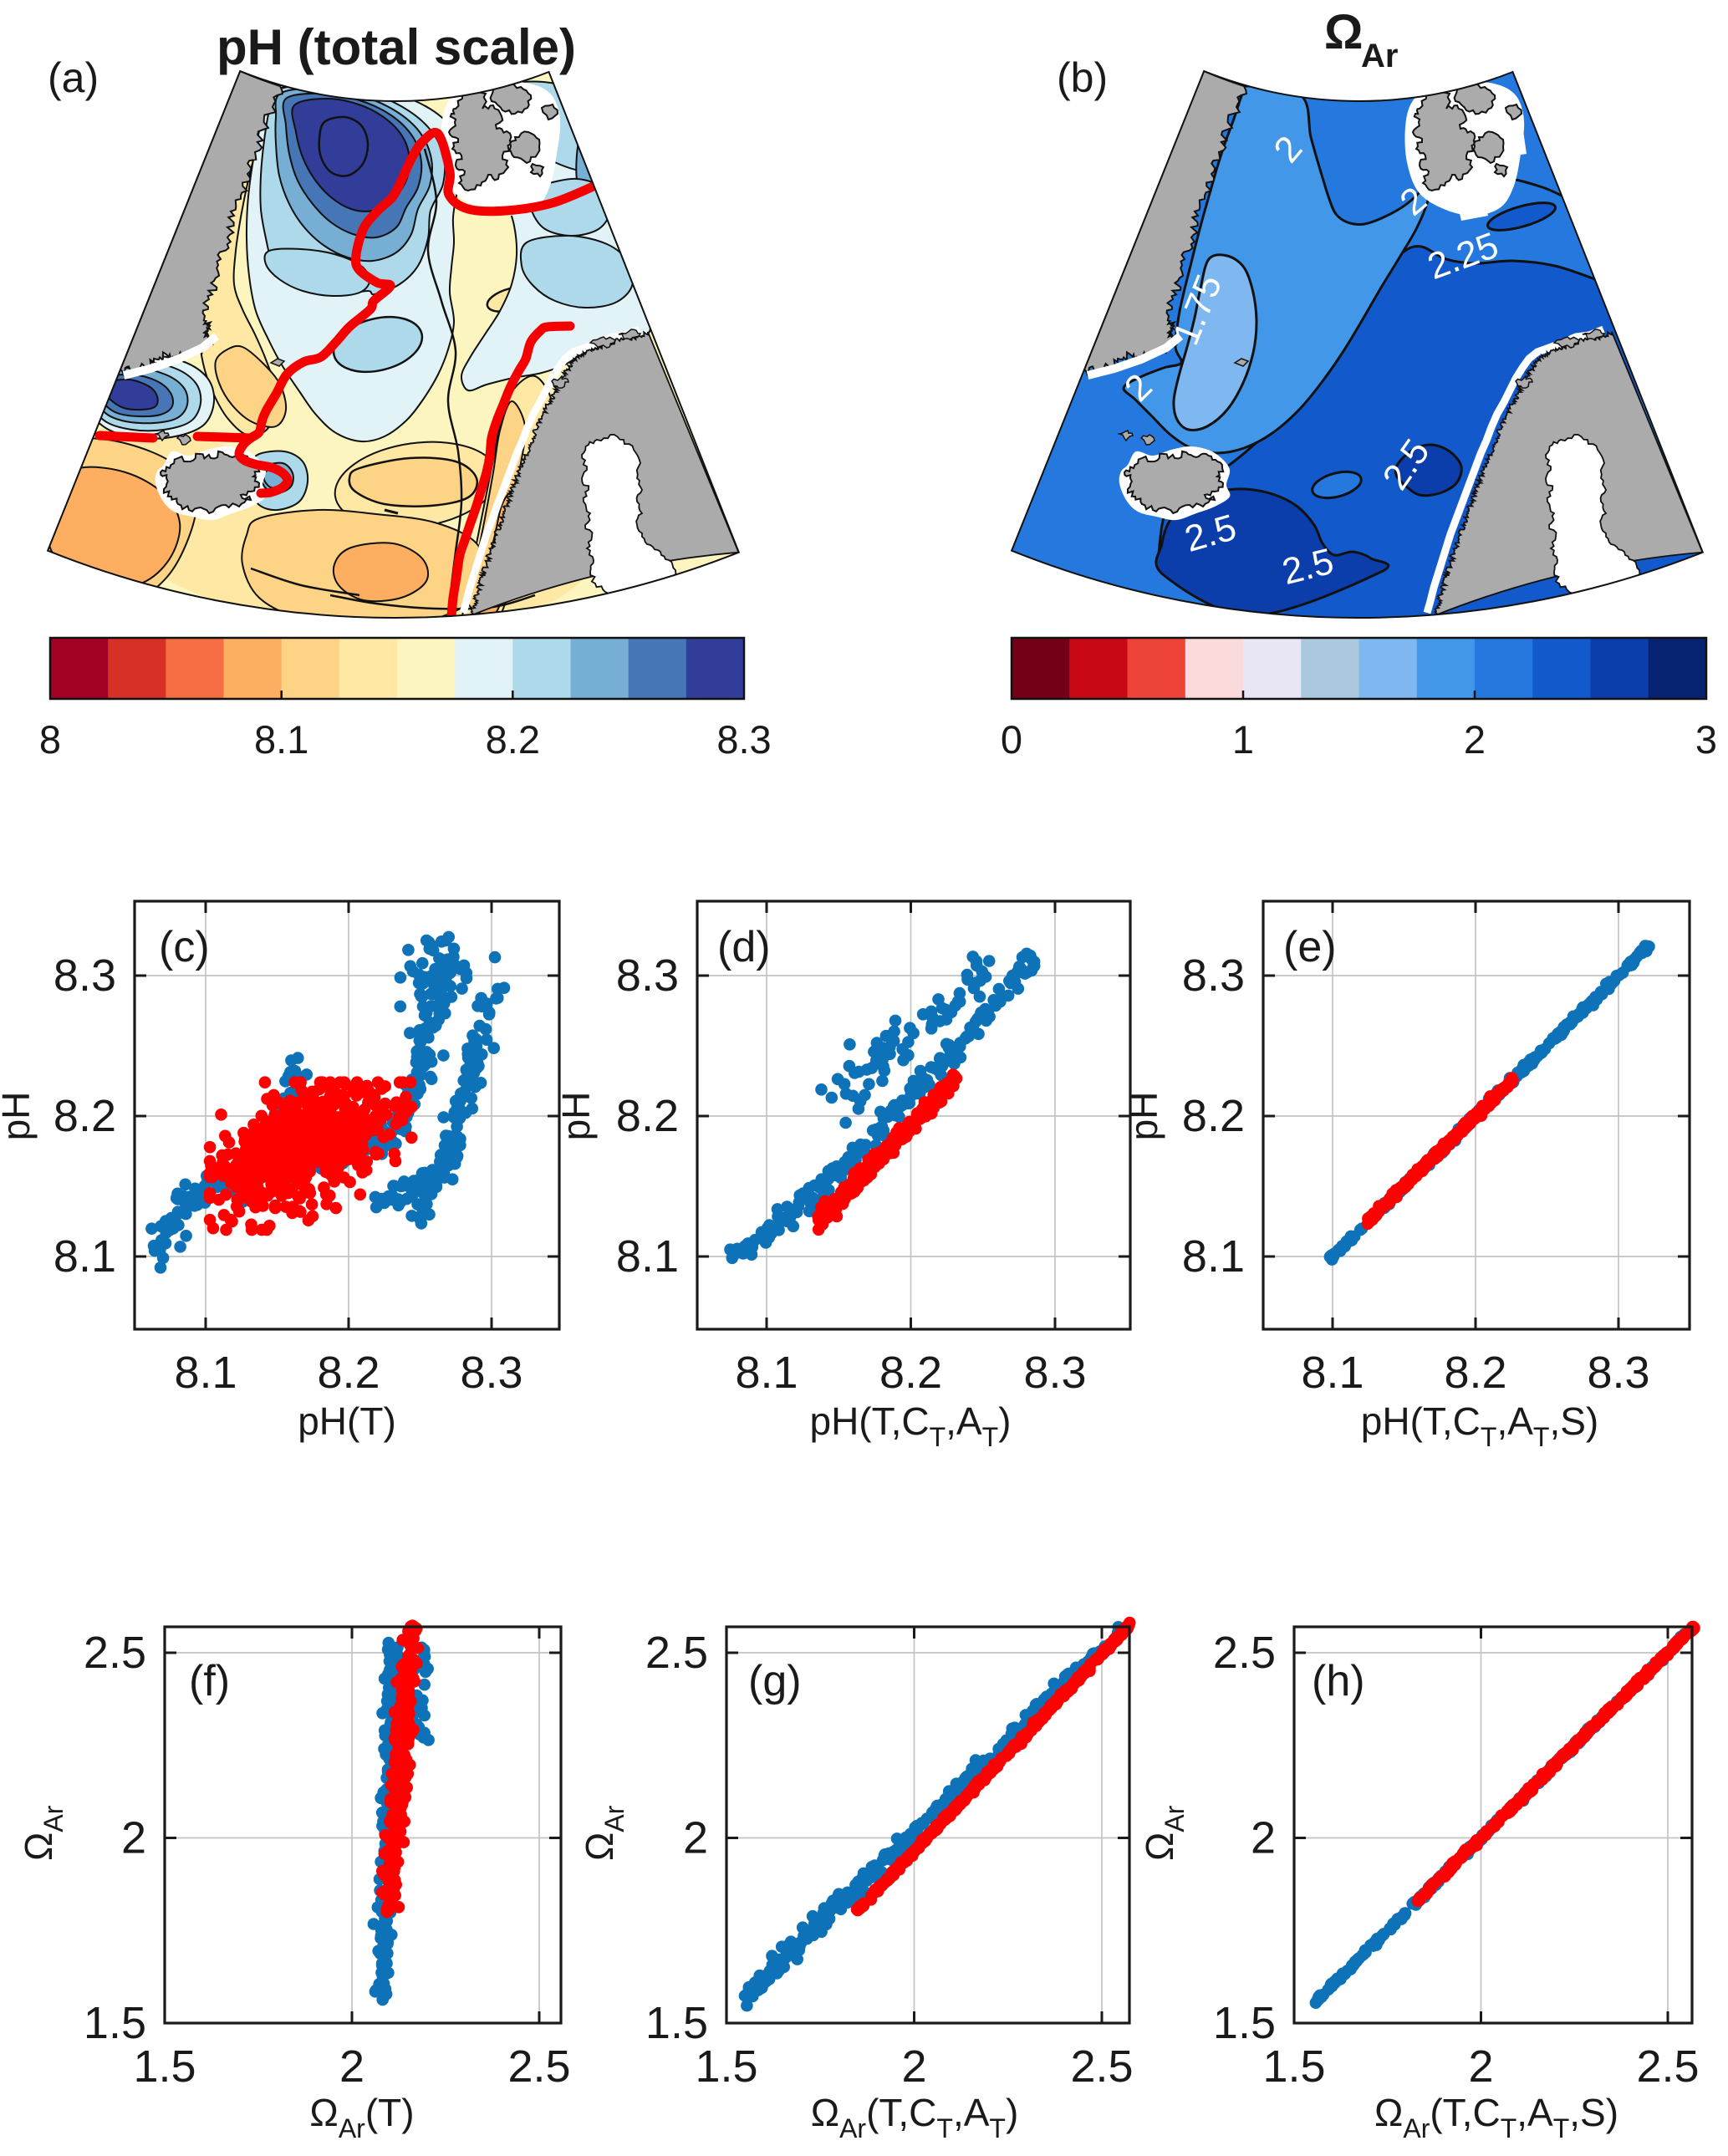 Image resolution: width=1728 pixels, height=2156 pixels. I want to click on svg-text: (b), so click(1082, 77).